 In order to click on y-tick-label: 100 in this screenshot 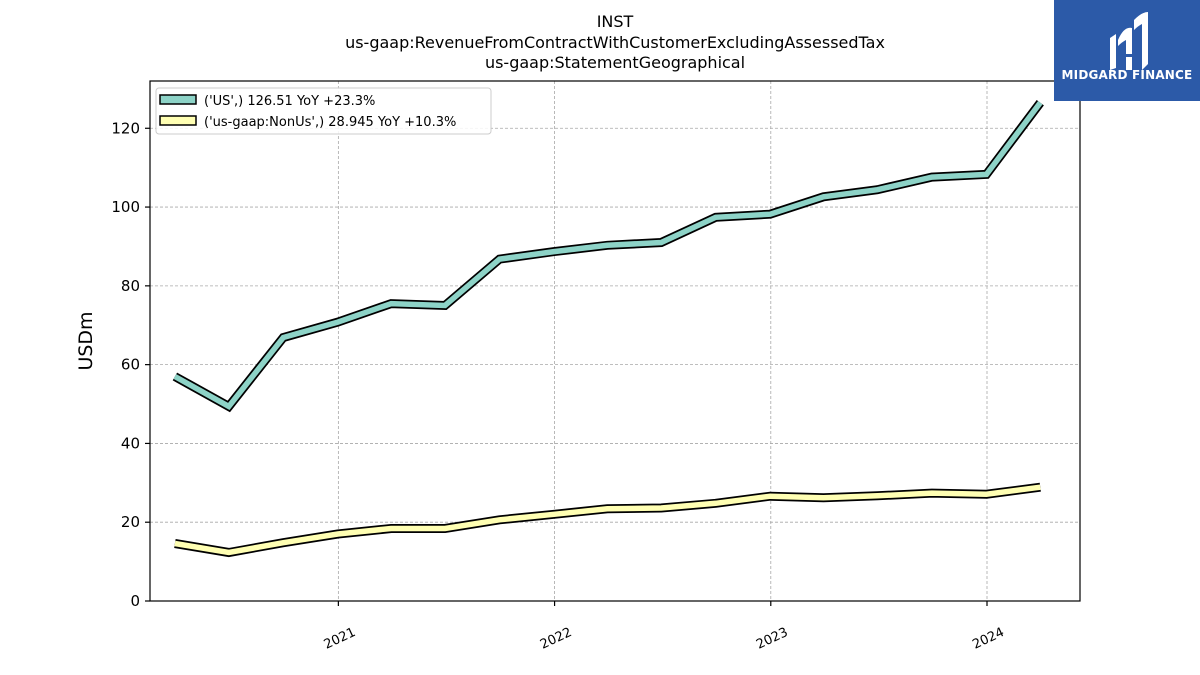, I will do `click(125, 207)`.